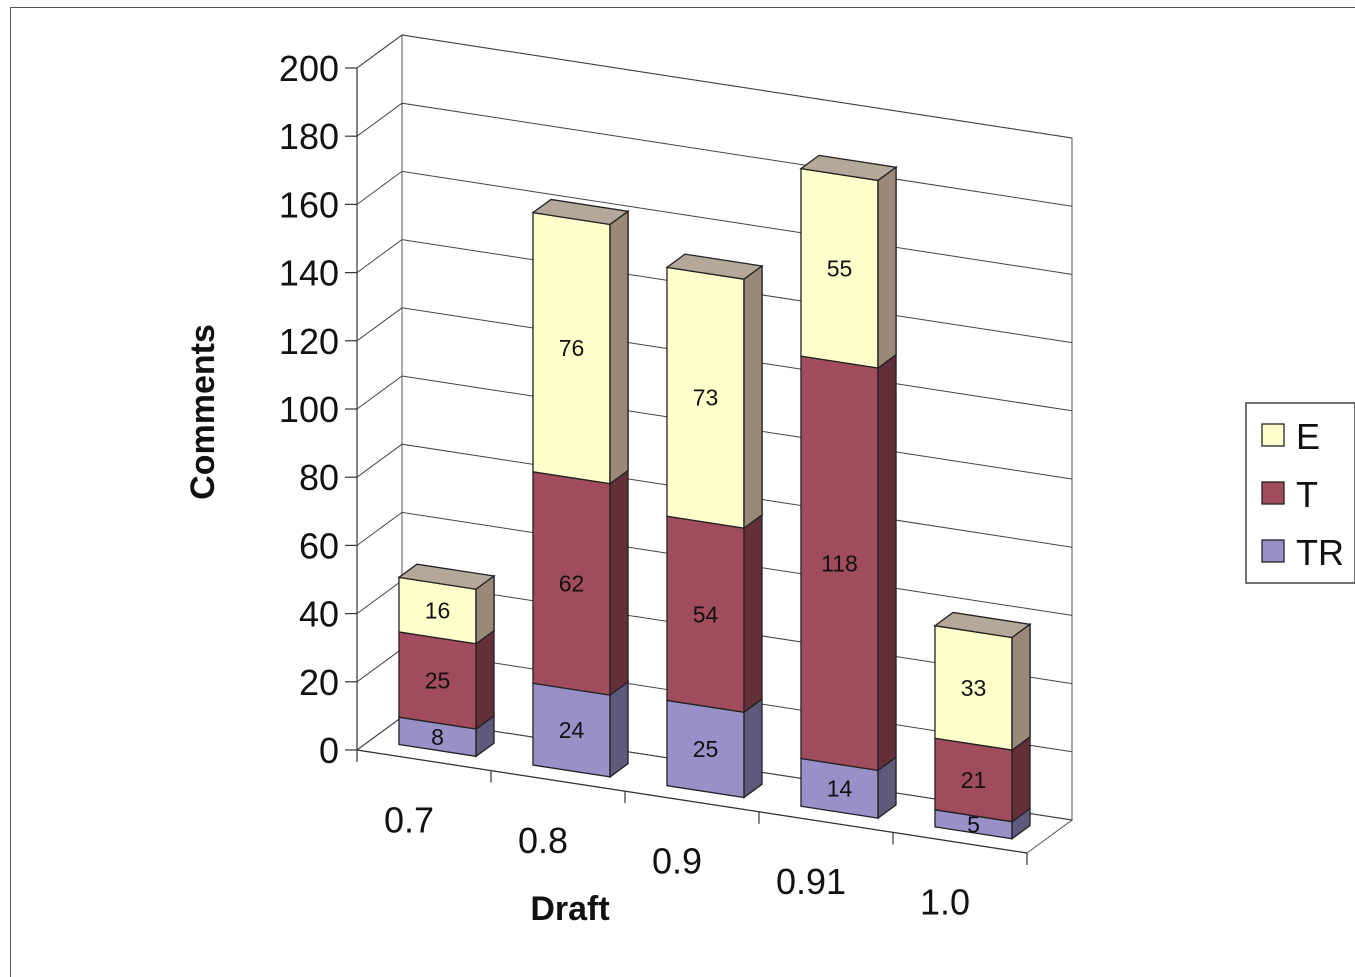  Describe the element at coordinates (543, 840) in the screenshot. I see `x-tick-label: 0.8` at that location.